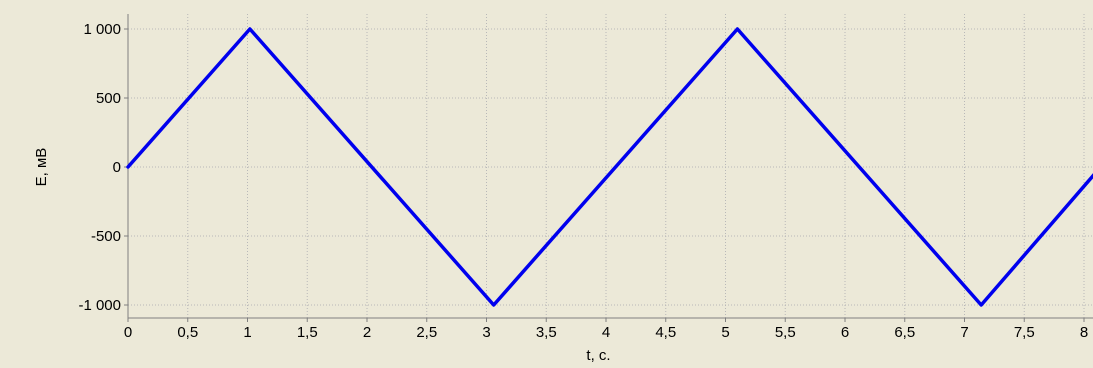  I want to click on x-tick-label: 7,5, so click(1024, 332).